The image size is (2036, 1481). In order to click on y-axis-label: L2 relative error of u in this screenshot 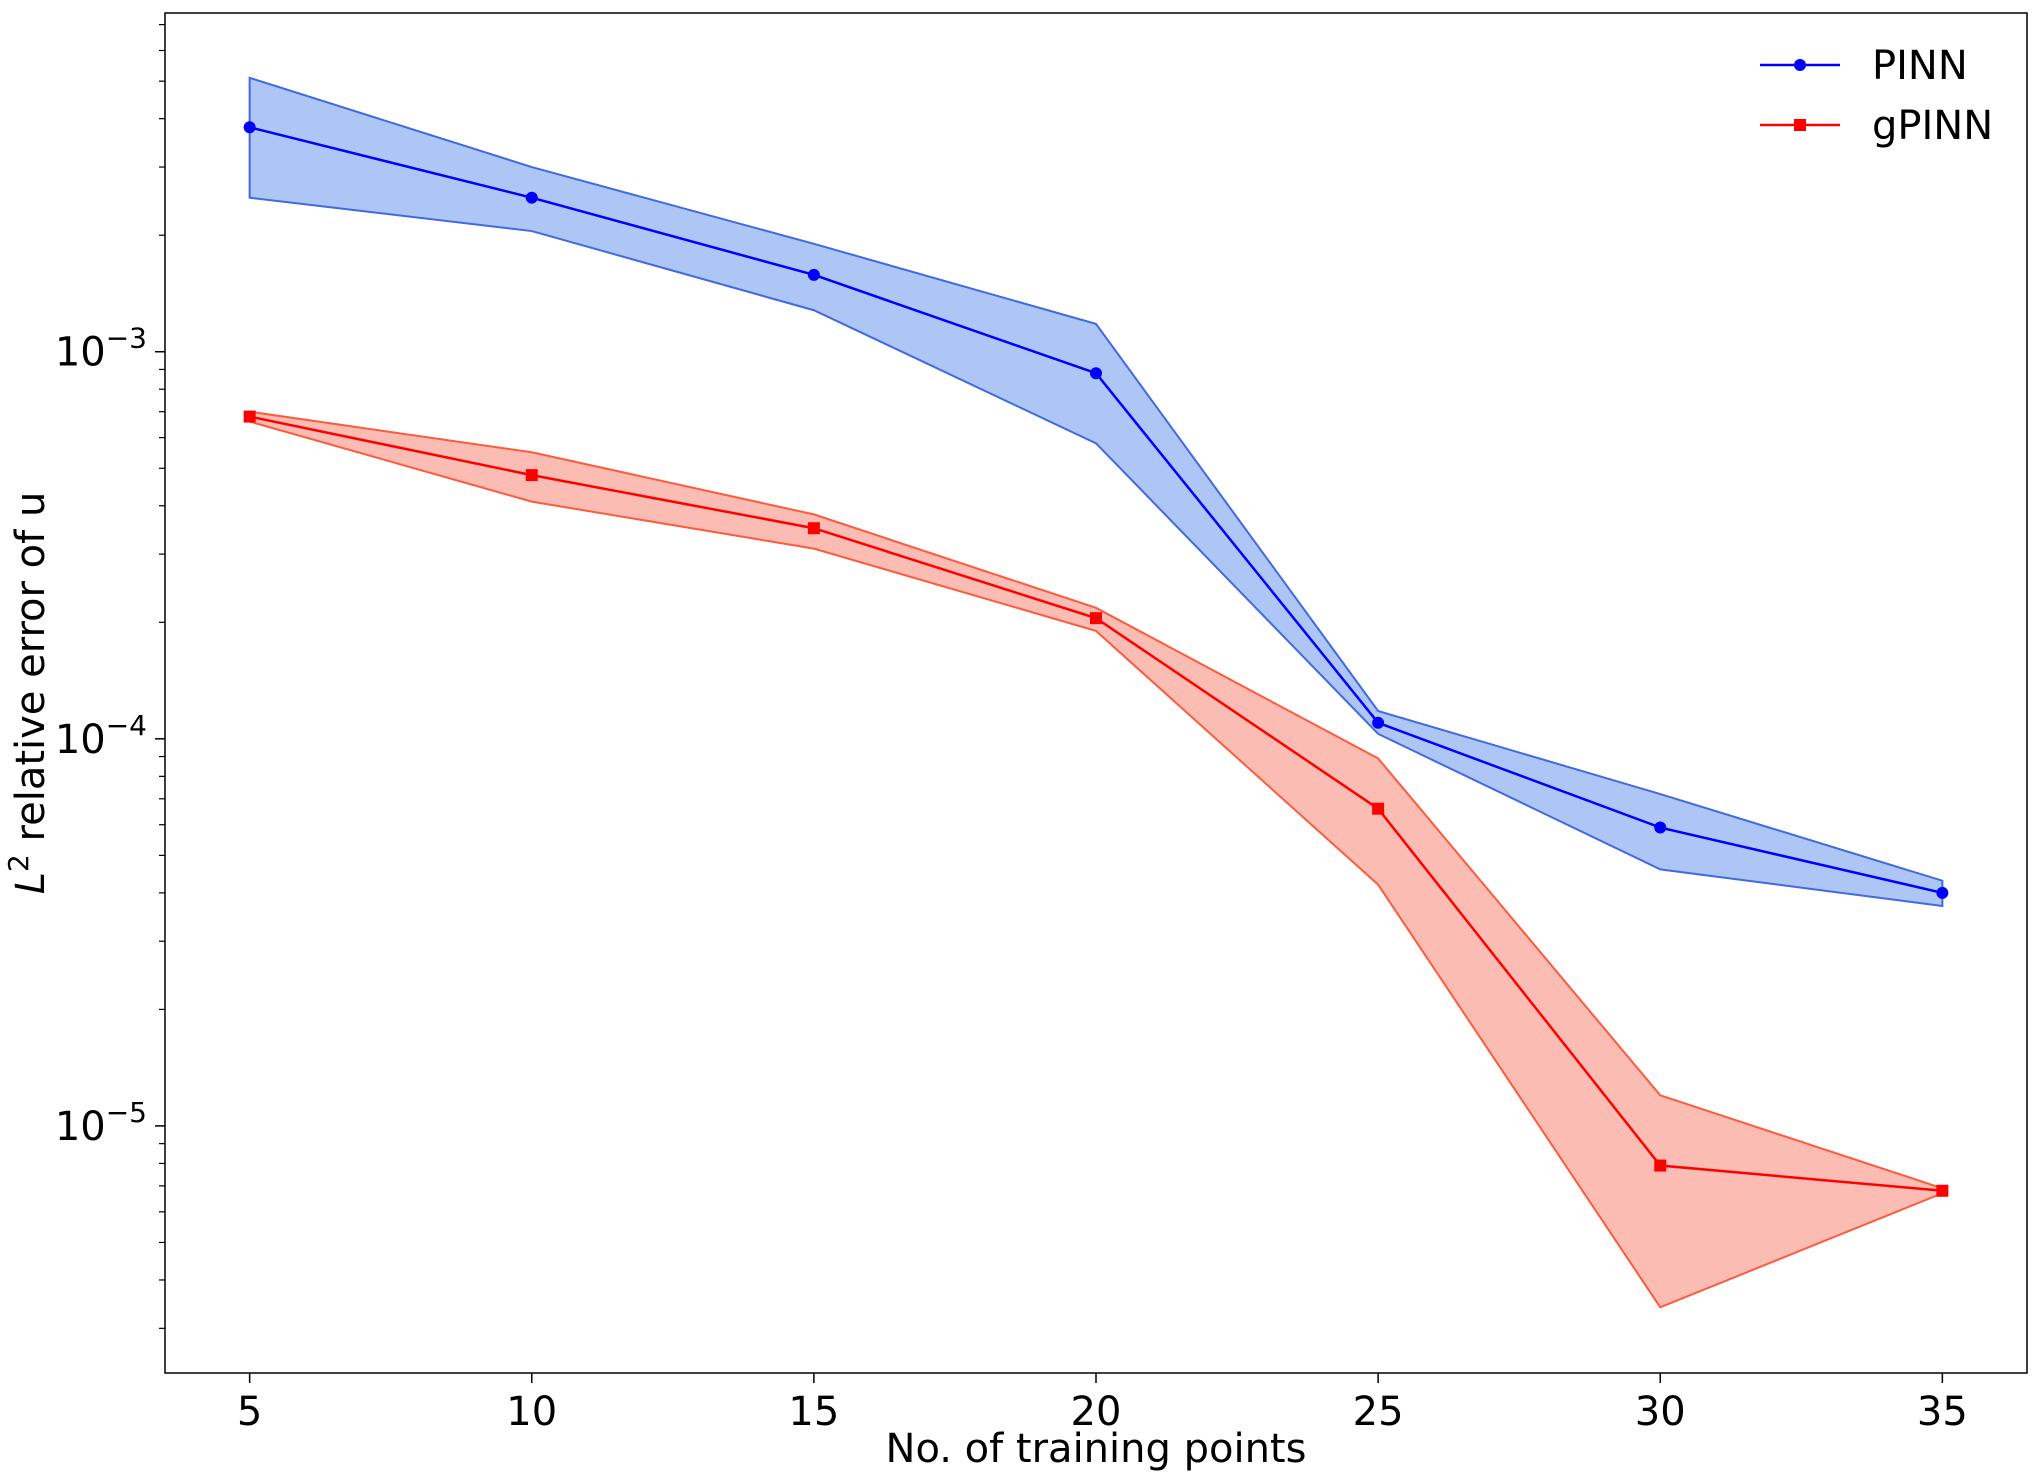, I will do `click(28, 693)`.